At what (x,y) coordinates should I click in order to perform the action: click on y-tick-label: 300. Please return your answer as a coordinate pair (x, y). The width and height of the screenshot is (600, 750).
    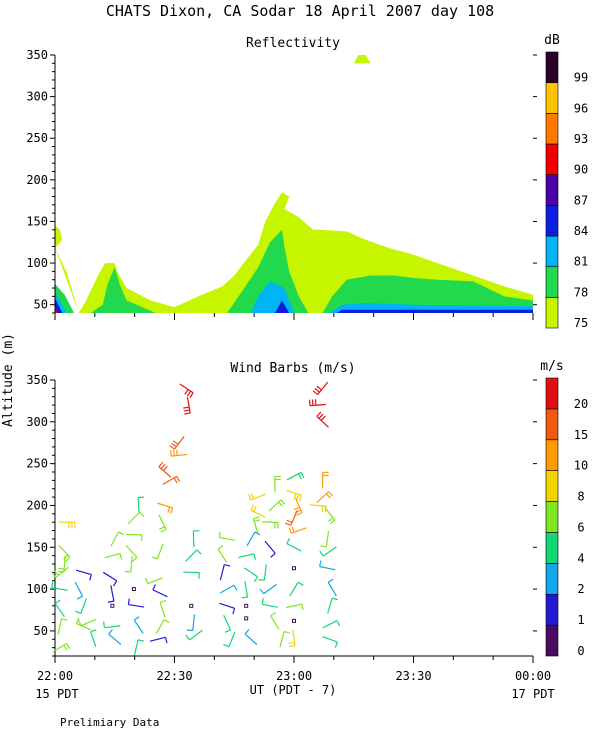
    Looking at the image, I should click on (37, 97).